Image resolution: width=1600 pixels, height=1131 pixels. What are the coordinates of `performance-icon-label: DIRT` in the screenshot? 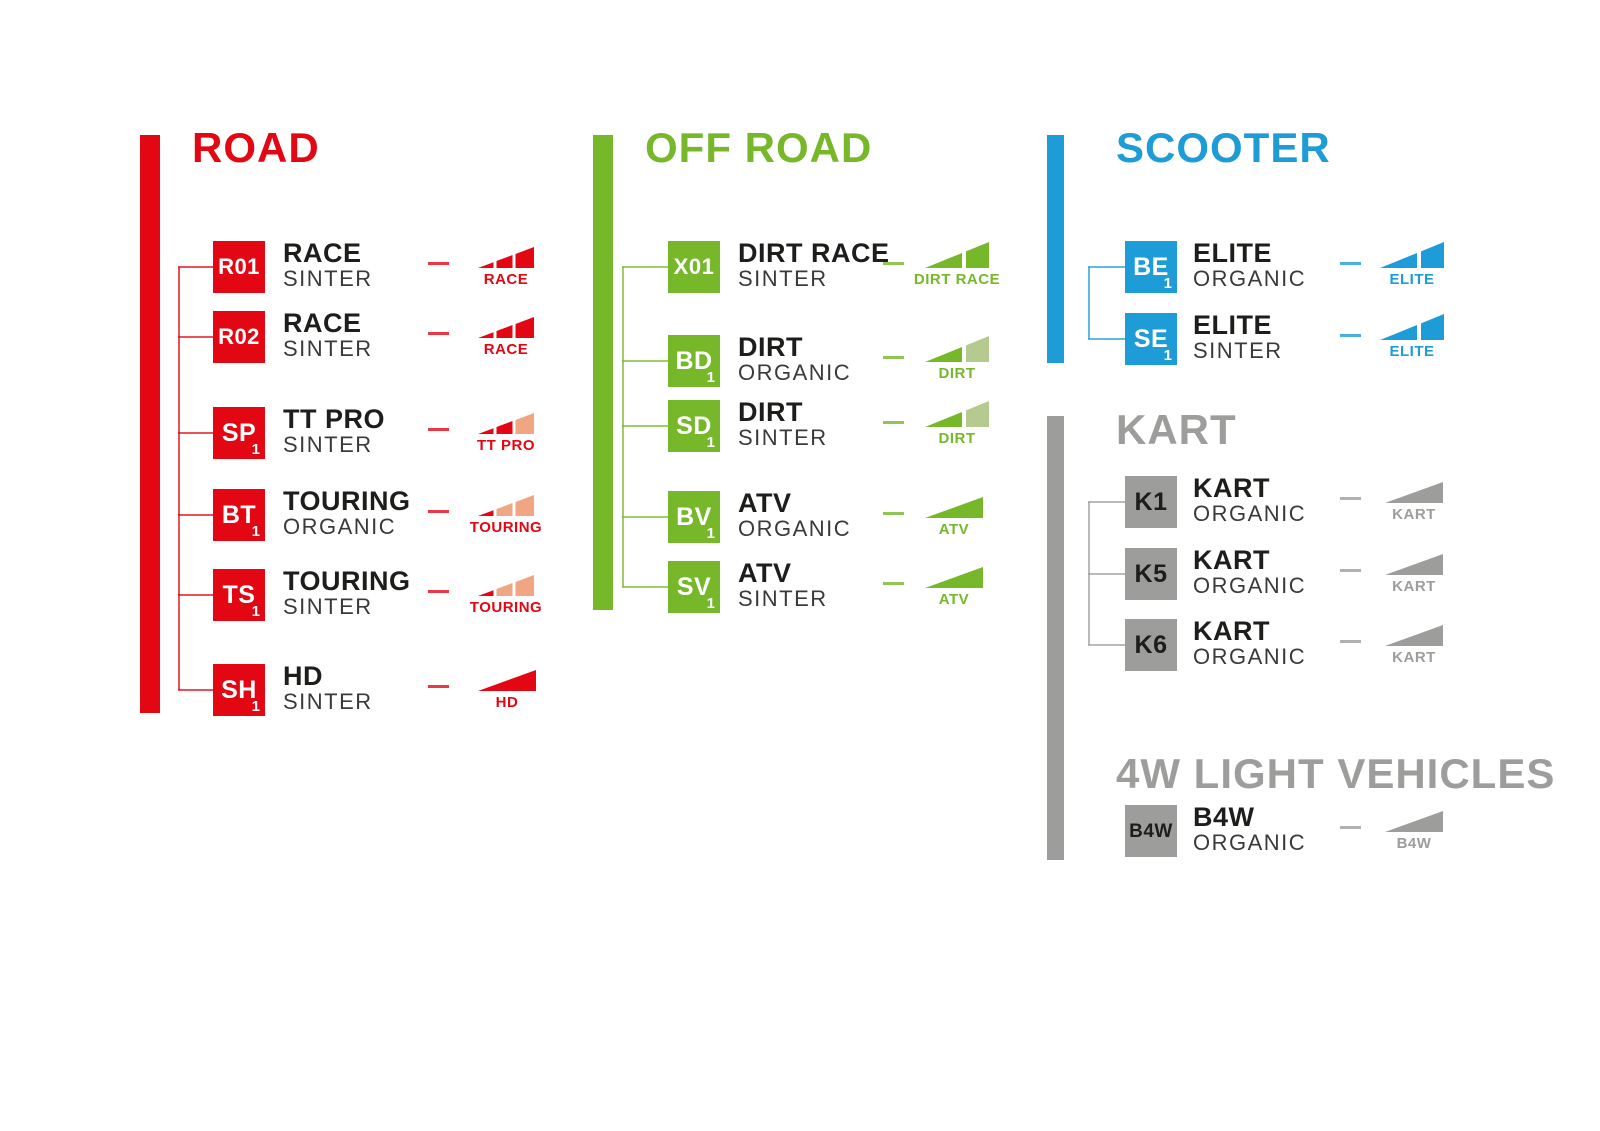 It's located at (957, 373).